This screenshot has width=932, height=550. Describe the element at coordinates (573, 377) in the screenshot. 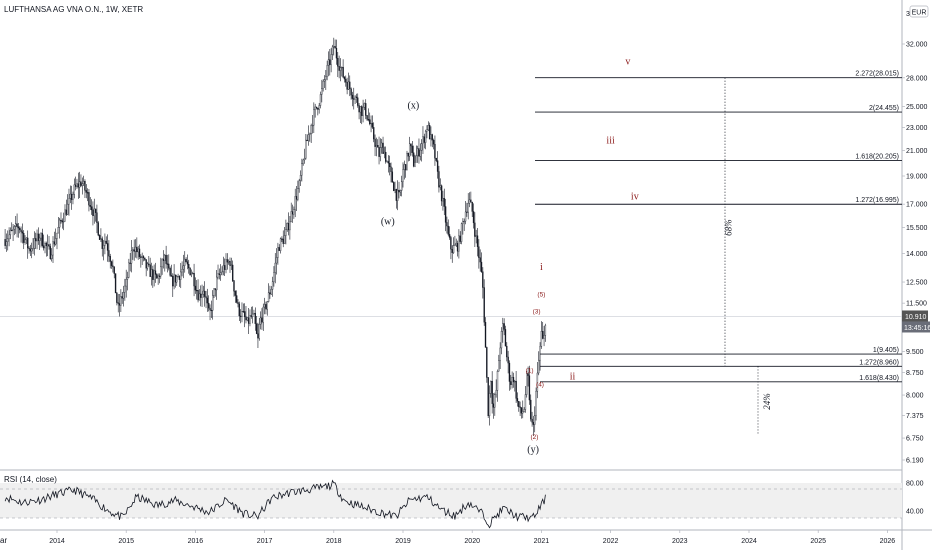

I see `wave-label-minor: ii` at that location.